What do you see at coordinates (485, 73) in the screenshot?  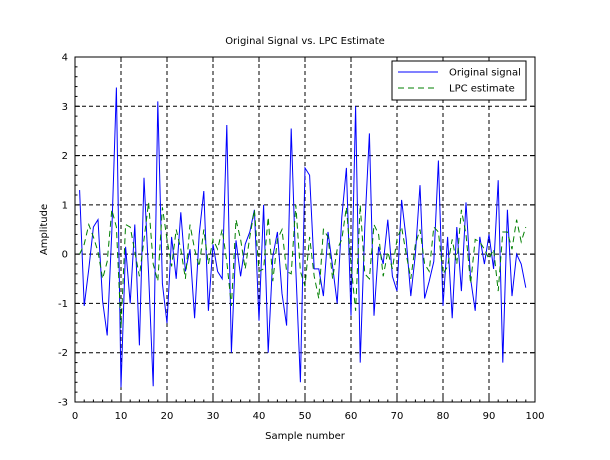 I see `legend-label-original-signal: Original signal` at bounding box center [485, 73].